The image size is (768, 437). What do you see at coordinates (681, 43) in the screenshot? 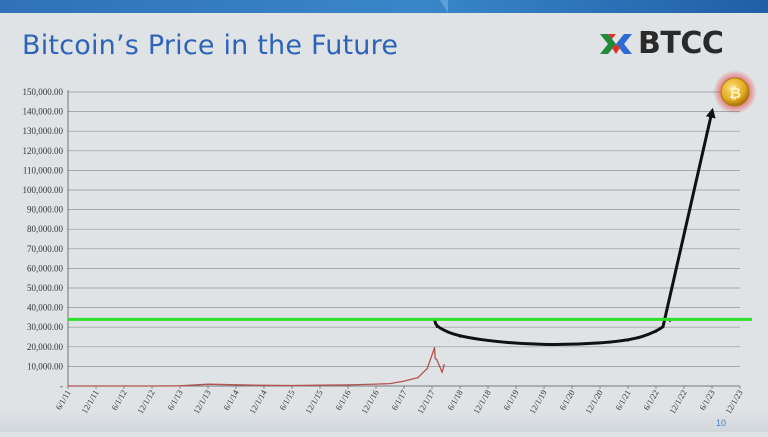
I see `logo-text: BTCC` at bounding box center [681, 43].